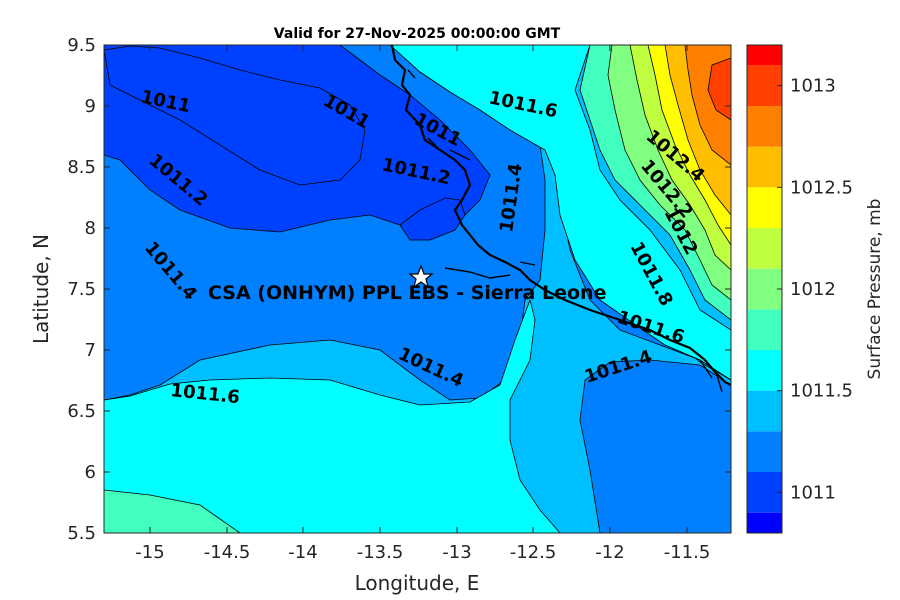 The image size is (900, 600). Describe the element at coordinates (227, 552) in the screenshot. I see `x-tick-label: -14.5` at that location.